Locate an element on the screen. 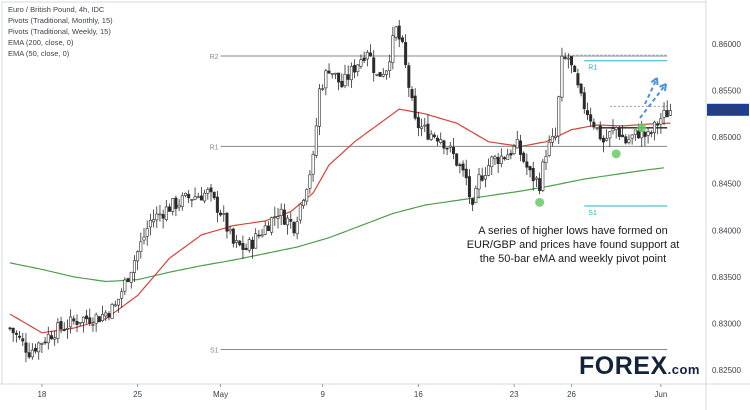 This screenshot has width=750, height=410. y-tick-label: 0.85500 is located at coordinates (726, 91).